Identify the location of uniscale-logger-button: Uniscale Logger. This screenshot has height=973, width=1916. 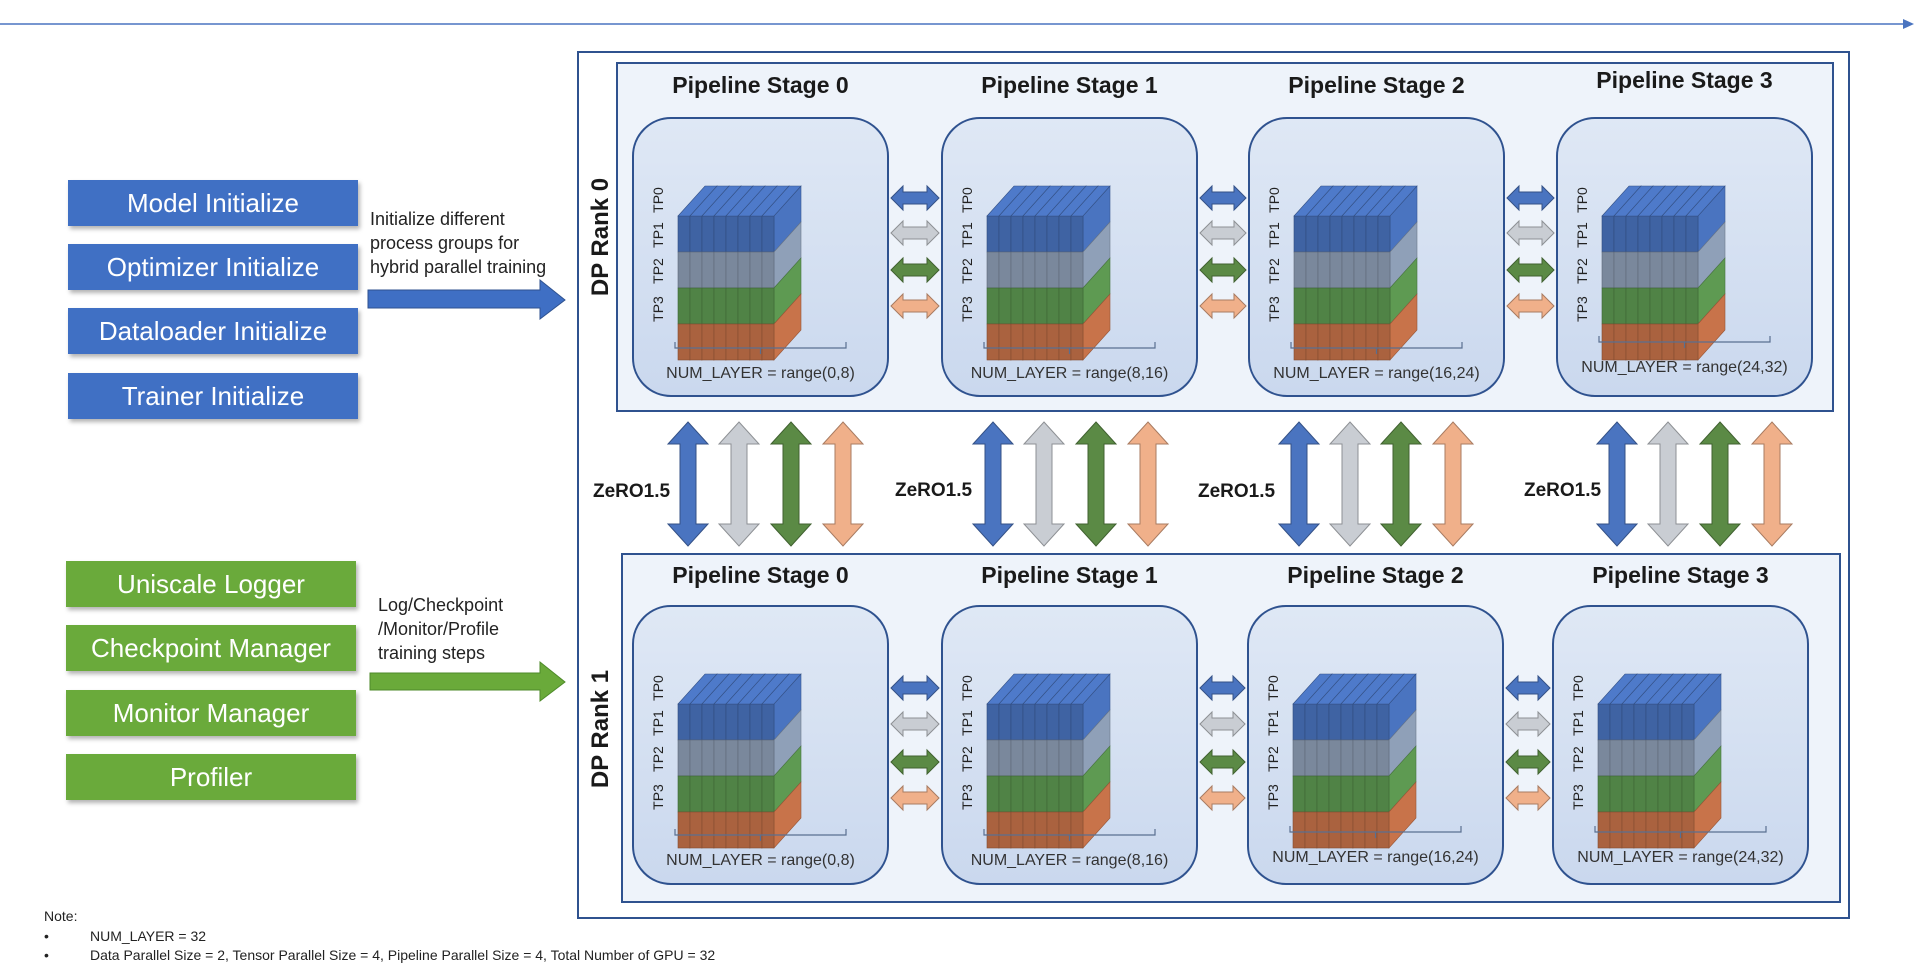
(211, 584).